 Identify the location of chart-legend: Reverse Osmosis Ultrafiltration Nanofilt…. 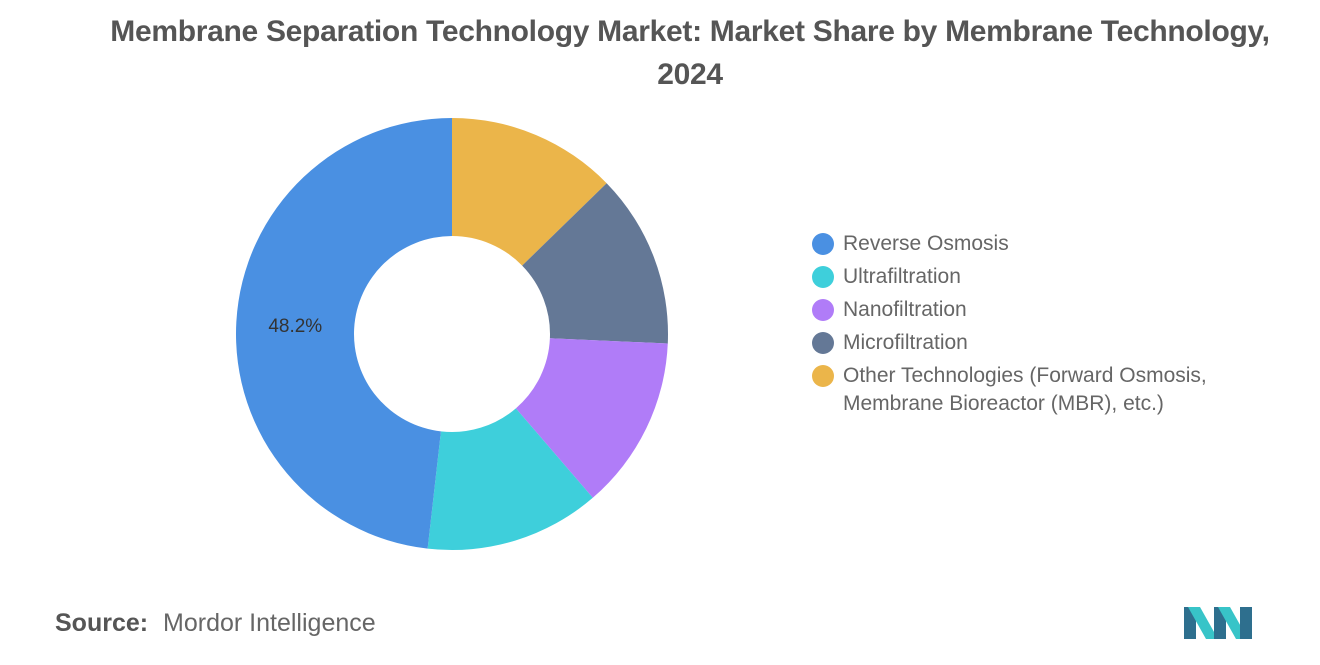
(1047, 326).